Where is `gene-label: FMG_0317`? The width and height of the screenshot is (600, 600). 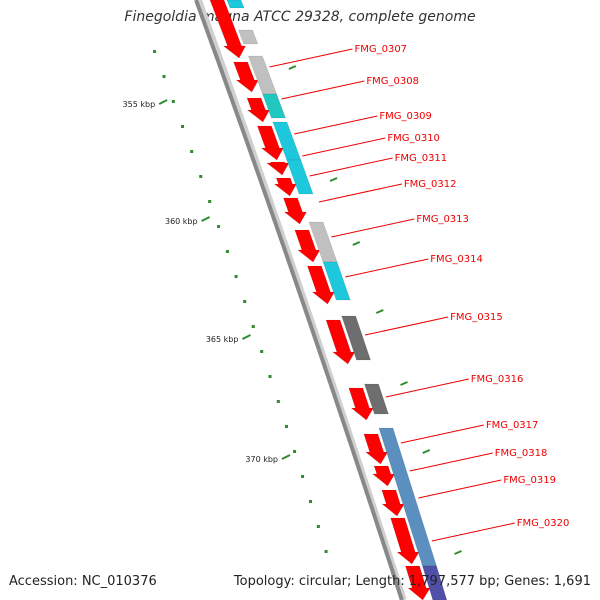 gene-label: FMG_0317 is located at coordinates (512, 425).